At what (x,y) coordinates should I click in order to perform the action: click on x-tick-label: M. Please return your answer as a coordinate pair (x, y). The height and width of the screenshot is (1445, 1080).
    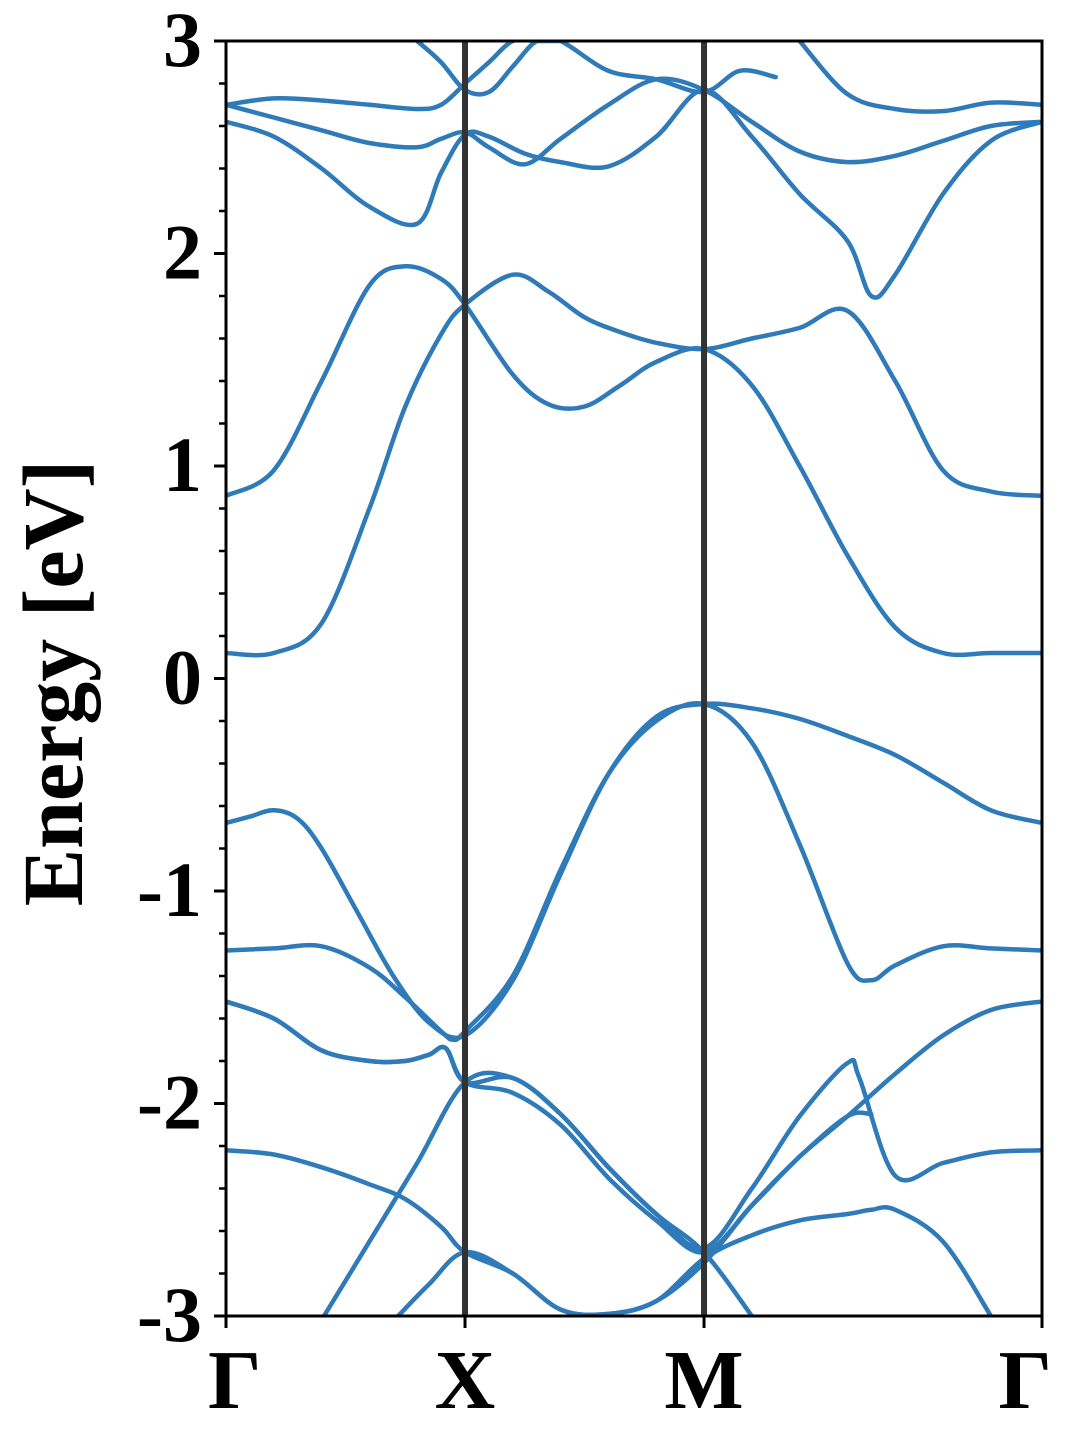
    Looking at the image, I should click on (703, 1380).